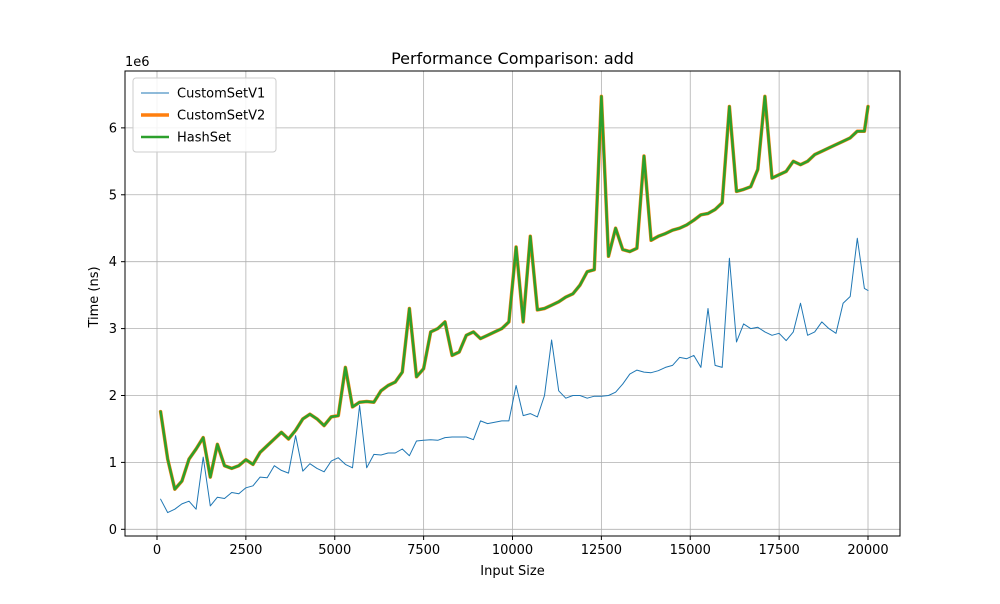 The height and width of the screenshot is (604, 1000). What do you see at coordinates (601, 550) in the screenshot?
I see `x-tick-label: 12500` at bounding box center [601, 550].